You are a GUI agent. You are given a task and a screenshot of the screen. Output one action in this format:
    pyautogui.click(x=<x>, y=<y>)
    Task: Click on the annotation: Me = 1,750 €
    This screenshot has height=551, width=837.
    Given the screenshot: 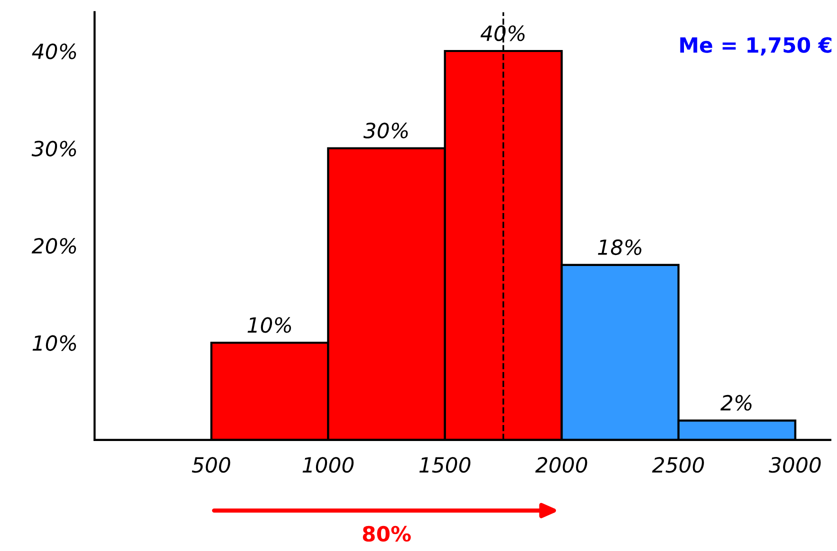 What is the action you would take?
    pyautogui.click(x=756, y=46)
    